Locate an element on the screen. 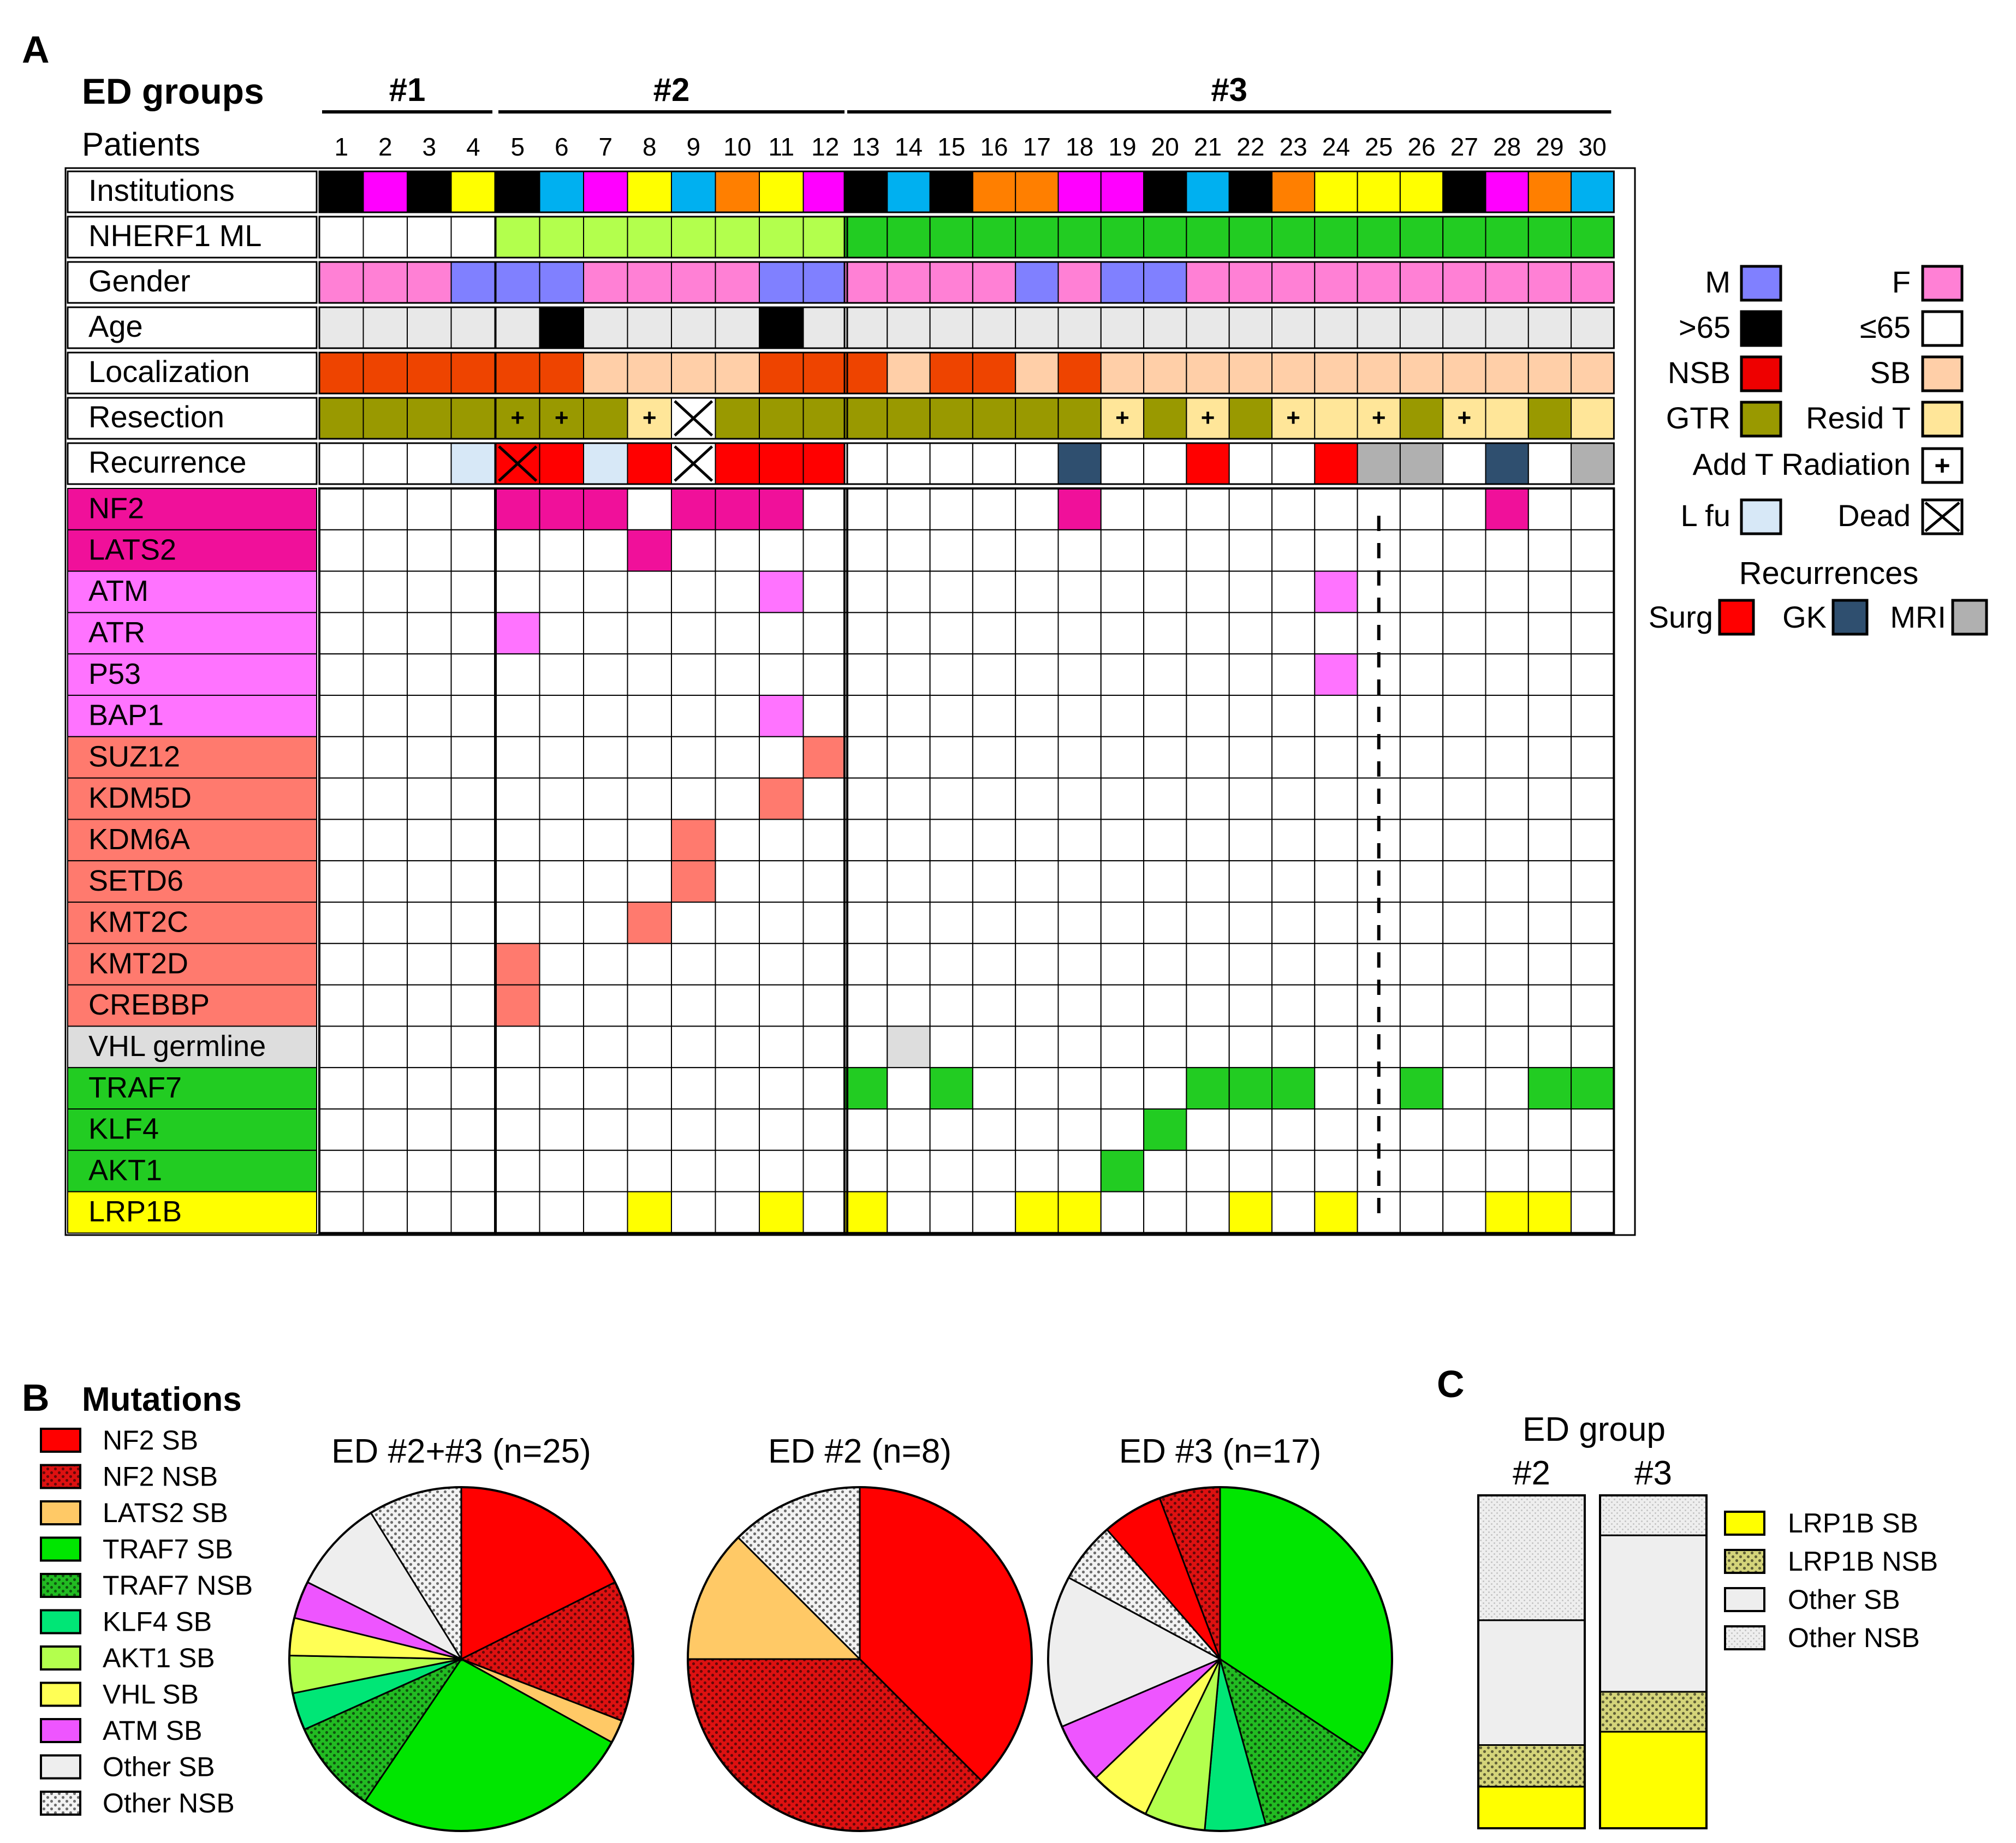 This screenshot has width=2016, height=1843. group-label-1: #1 is located at coordinates (407, 89).